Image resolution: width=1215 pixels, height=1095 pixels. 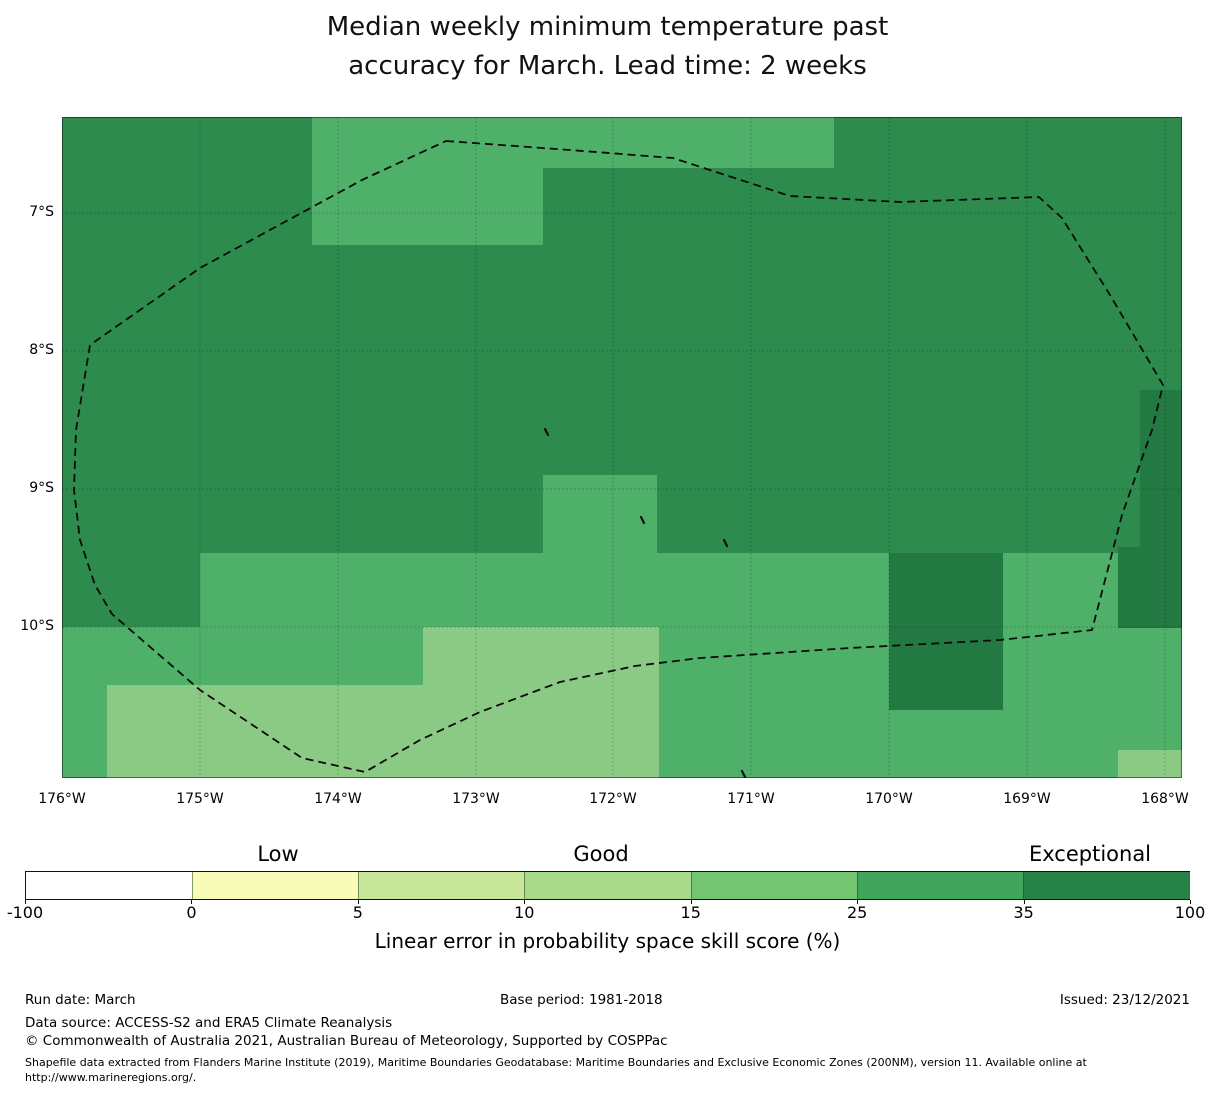 What do you see at coordinates (1027, 799) in the screenshot?
I see `lon-tick-label: 169°W` at bounding box center [1027, 799].